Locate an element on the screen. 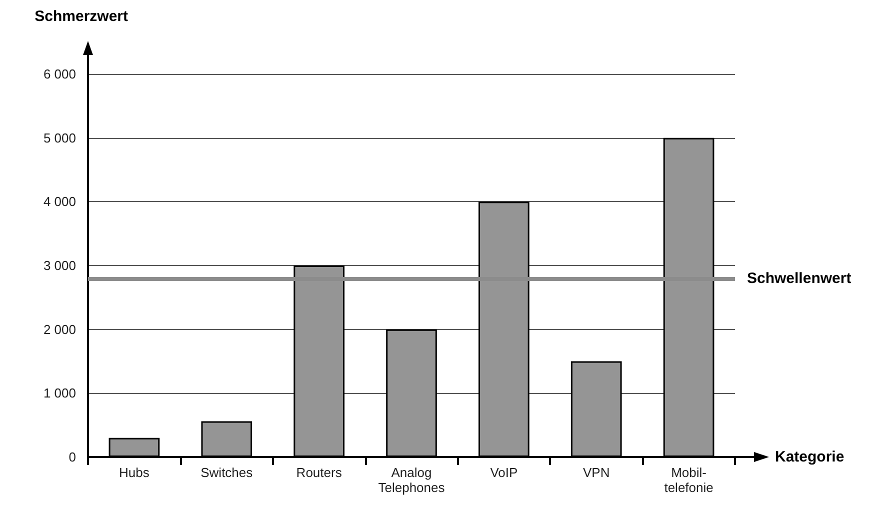 This screenshot has height=513, width=883. x-tick-label: Switches is located at coordinates (227, 472).